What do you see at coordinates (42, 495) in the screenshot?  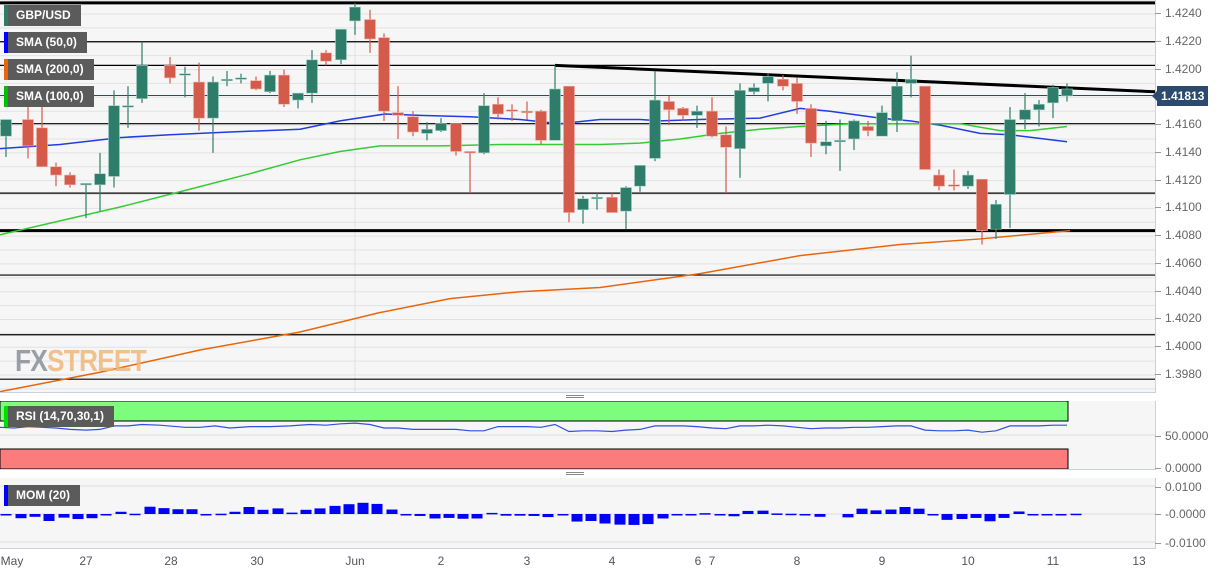 I see `legend-mom: MOM (20)` at bounding box center [42, 495].